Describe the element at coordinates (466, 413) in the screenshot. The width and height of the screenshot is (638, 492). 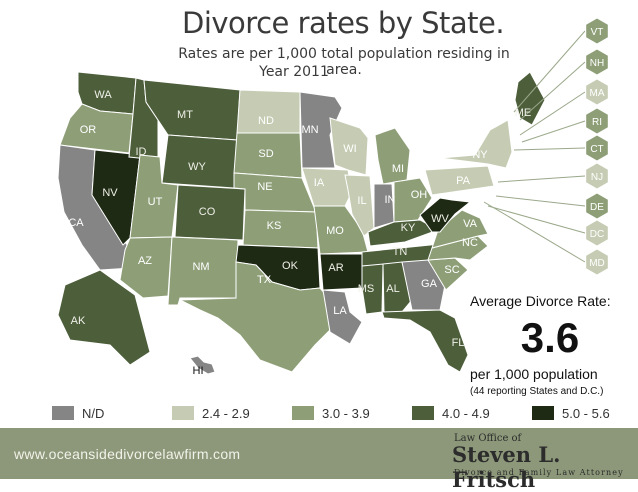
I see `legend-label: 4.0 - 4.9` at that location.